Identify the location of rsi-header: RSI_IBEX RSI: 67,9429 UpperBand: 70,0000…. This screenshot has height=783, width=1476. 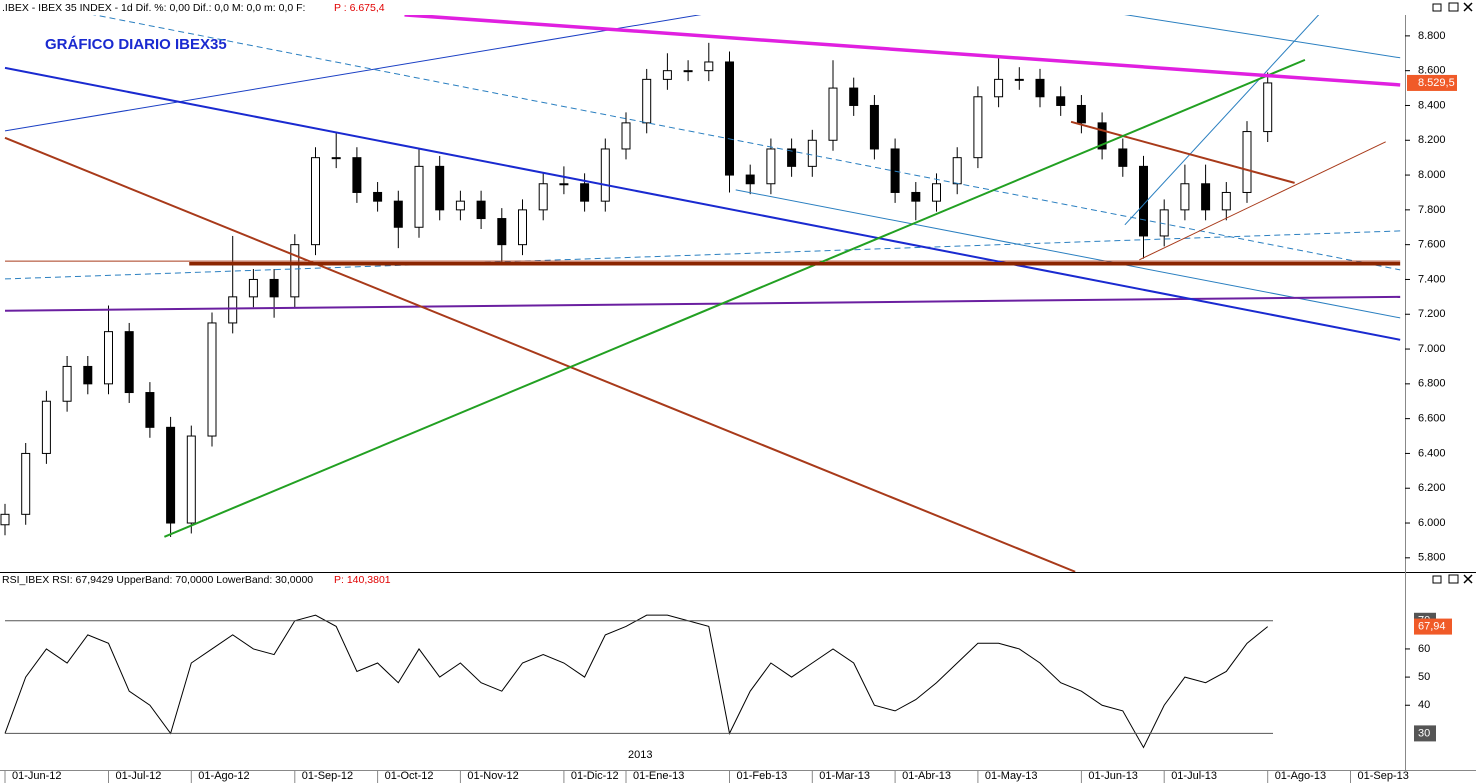
(157, 580).